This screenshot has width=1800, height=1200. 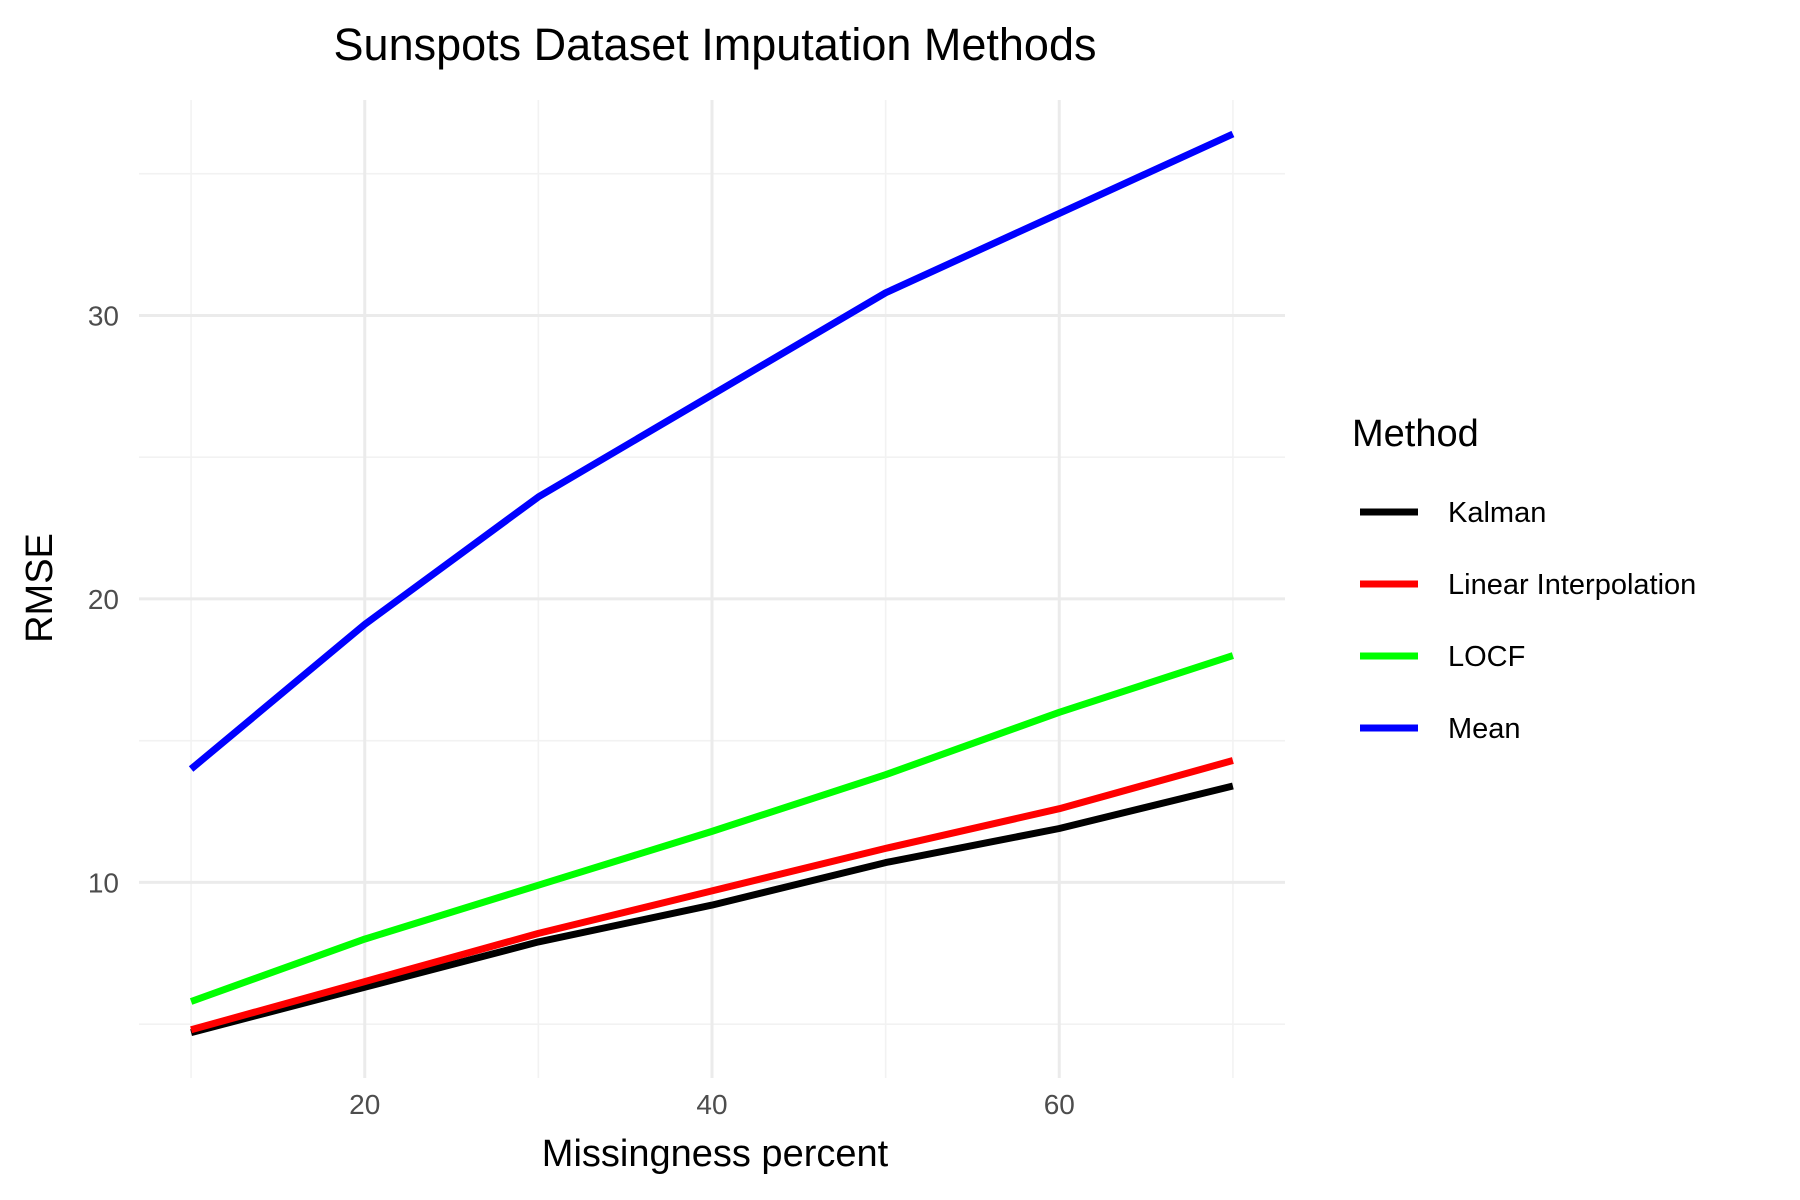 What do you see at coordinates (1059, 1104) in the screenshot?
I see `x-tick-label: 60` at bounding box center [1059, 1104].